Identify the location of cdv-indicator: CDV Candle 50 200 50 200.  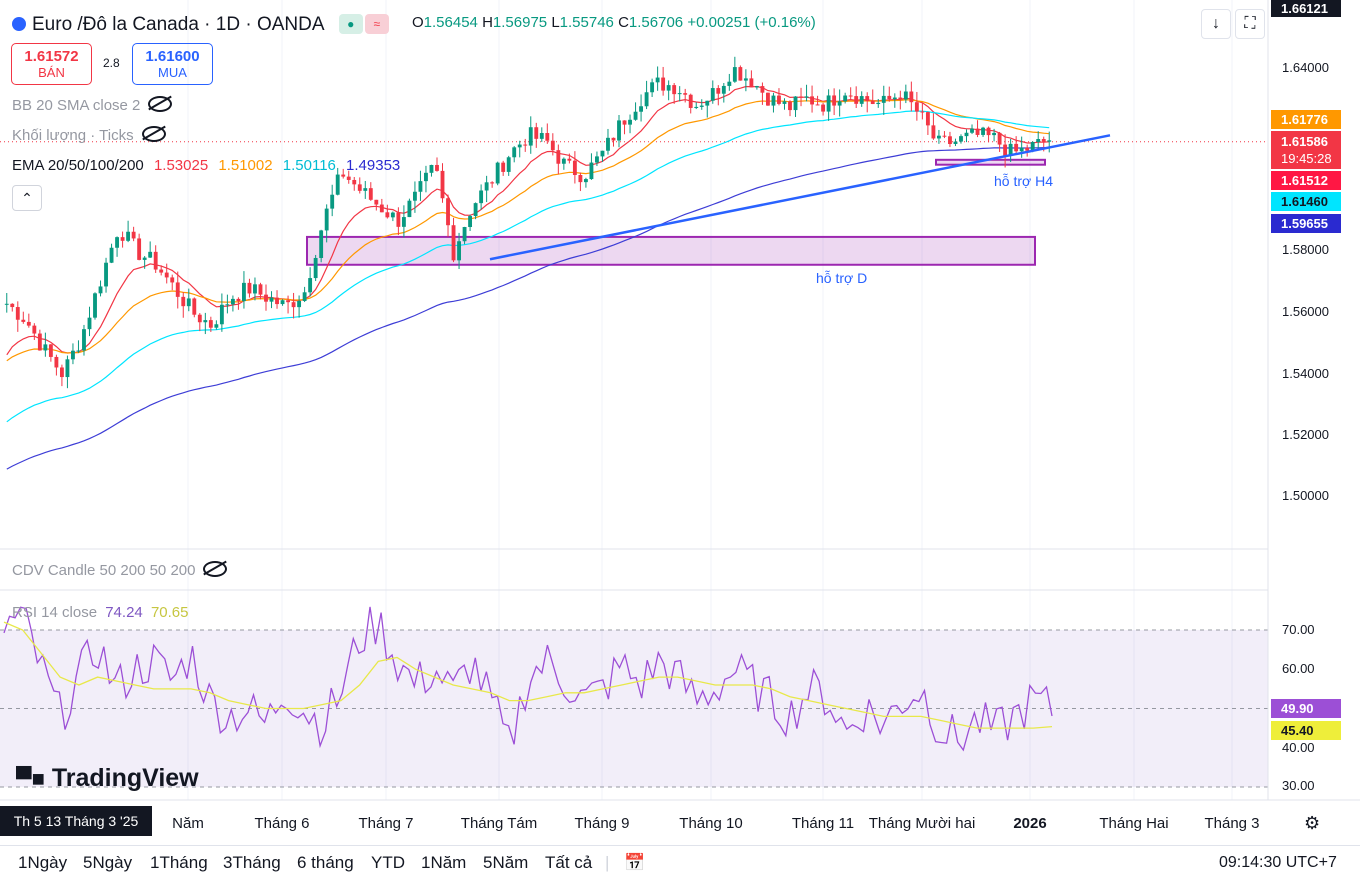
(120, 570).